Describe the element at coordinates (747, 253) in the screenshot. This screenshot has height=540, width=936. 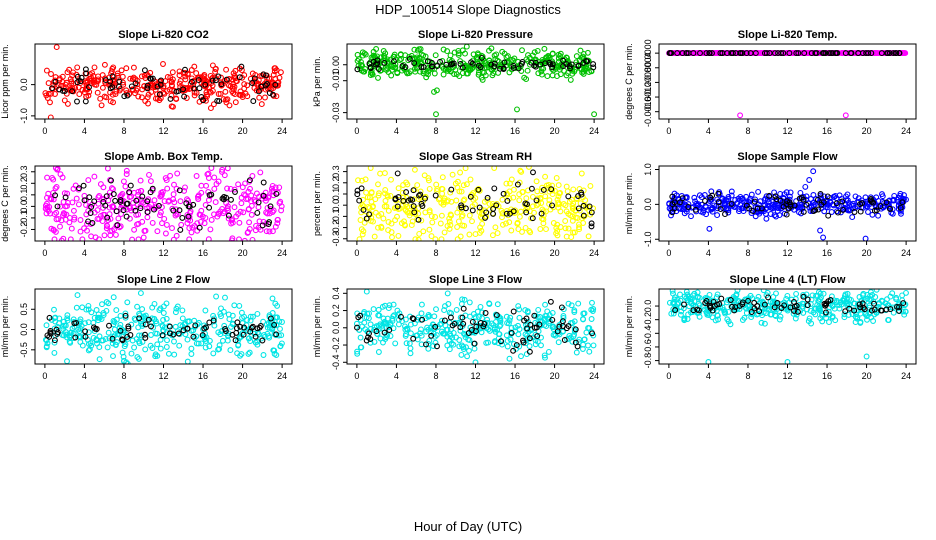
I see `x-tick-label: 8` at that location.